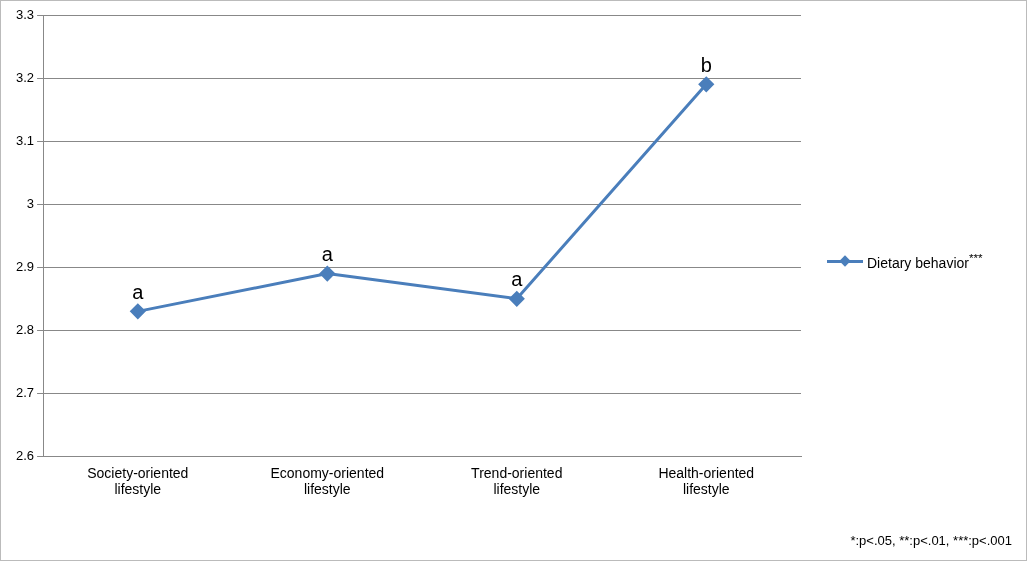  What do you see at coordinates (25, 140) in the screenshot?
I see `y-tick-label: 3.1` at bounding box center [25, 140].